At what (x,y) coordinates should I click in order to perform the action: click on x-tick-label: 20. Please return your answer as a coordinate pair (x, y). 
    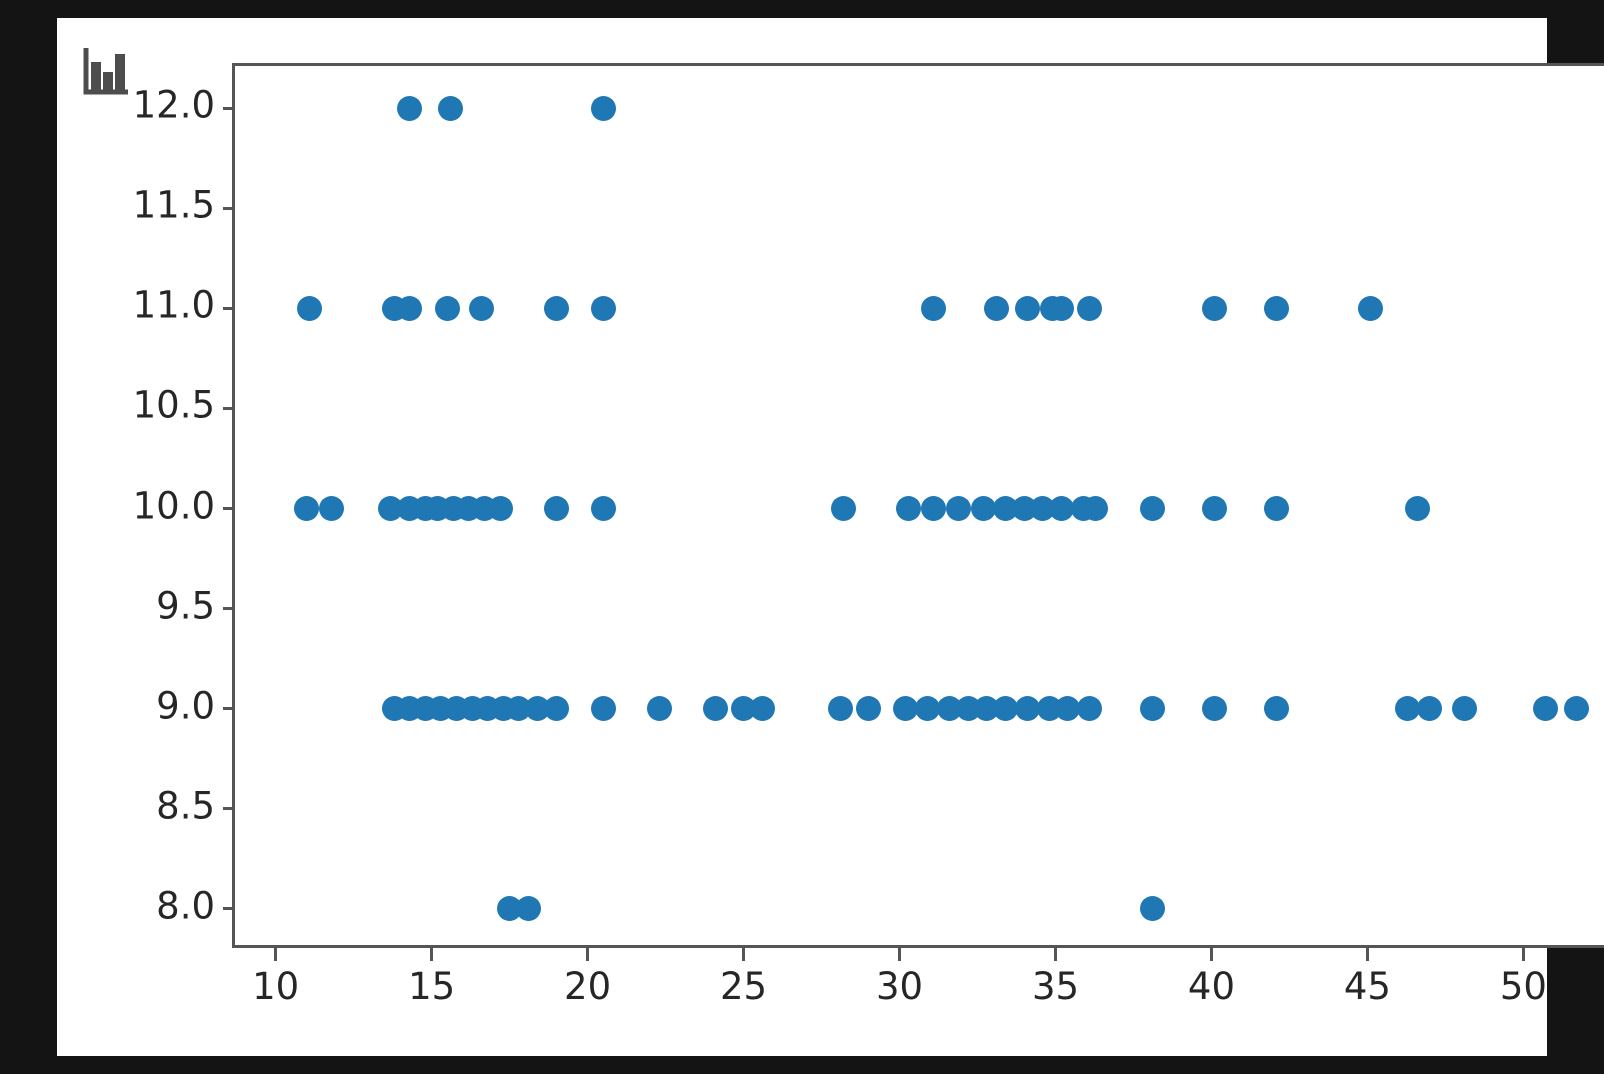
    Looking at the image, I should click on (588, 986).